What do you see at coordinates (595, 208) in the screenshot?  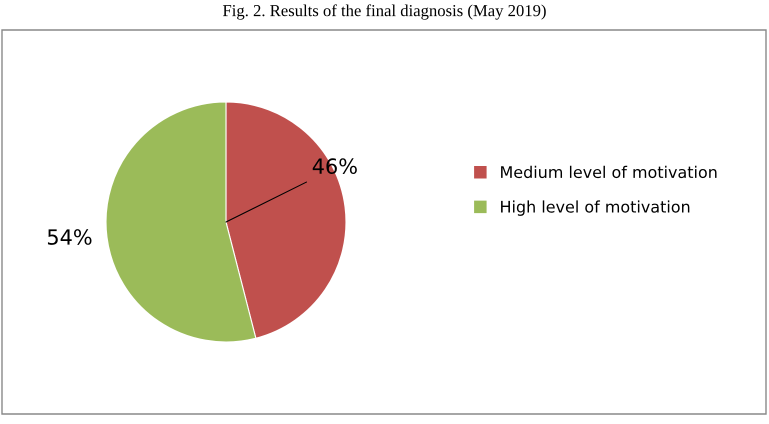 I see `legend-label: High level of motivation` at bounding box center [595, 208].